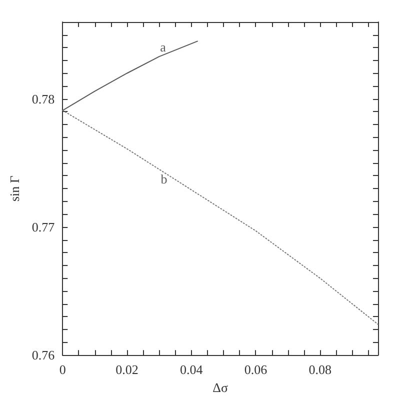 The image size is (399, 399). I want to click on x-tick-label: 0.04, so click(192, 370).